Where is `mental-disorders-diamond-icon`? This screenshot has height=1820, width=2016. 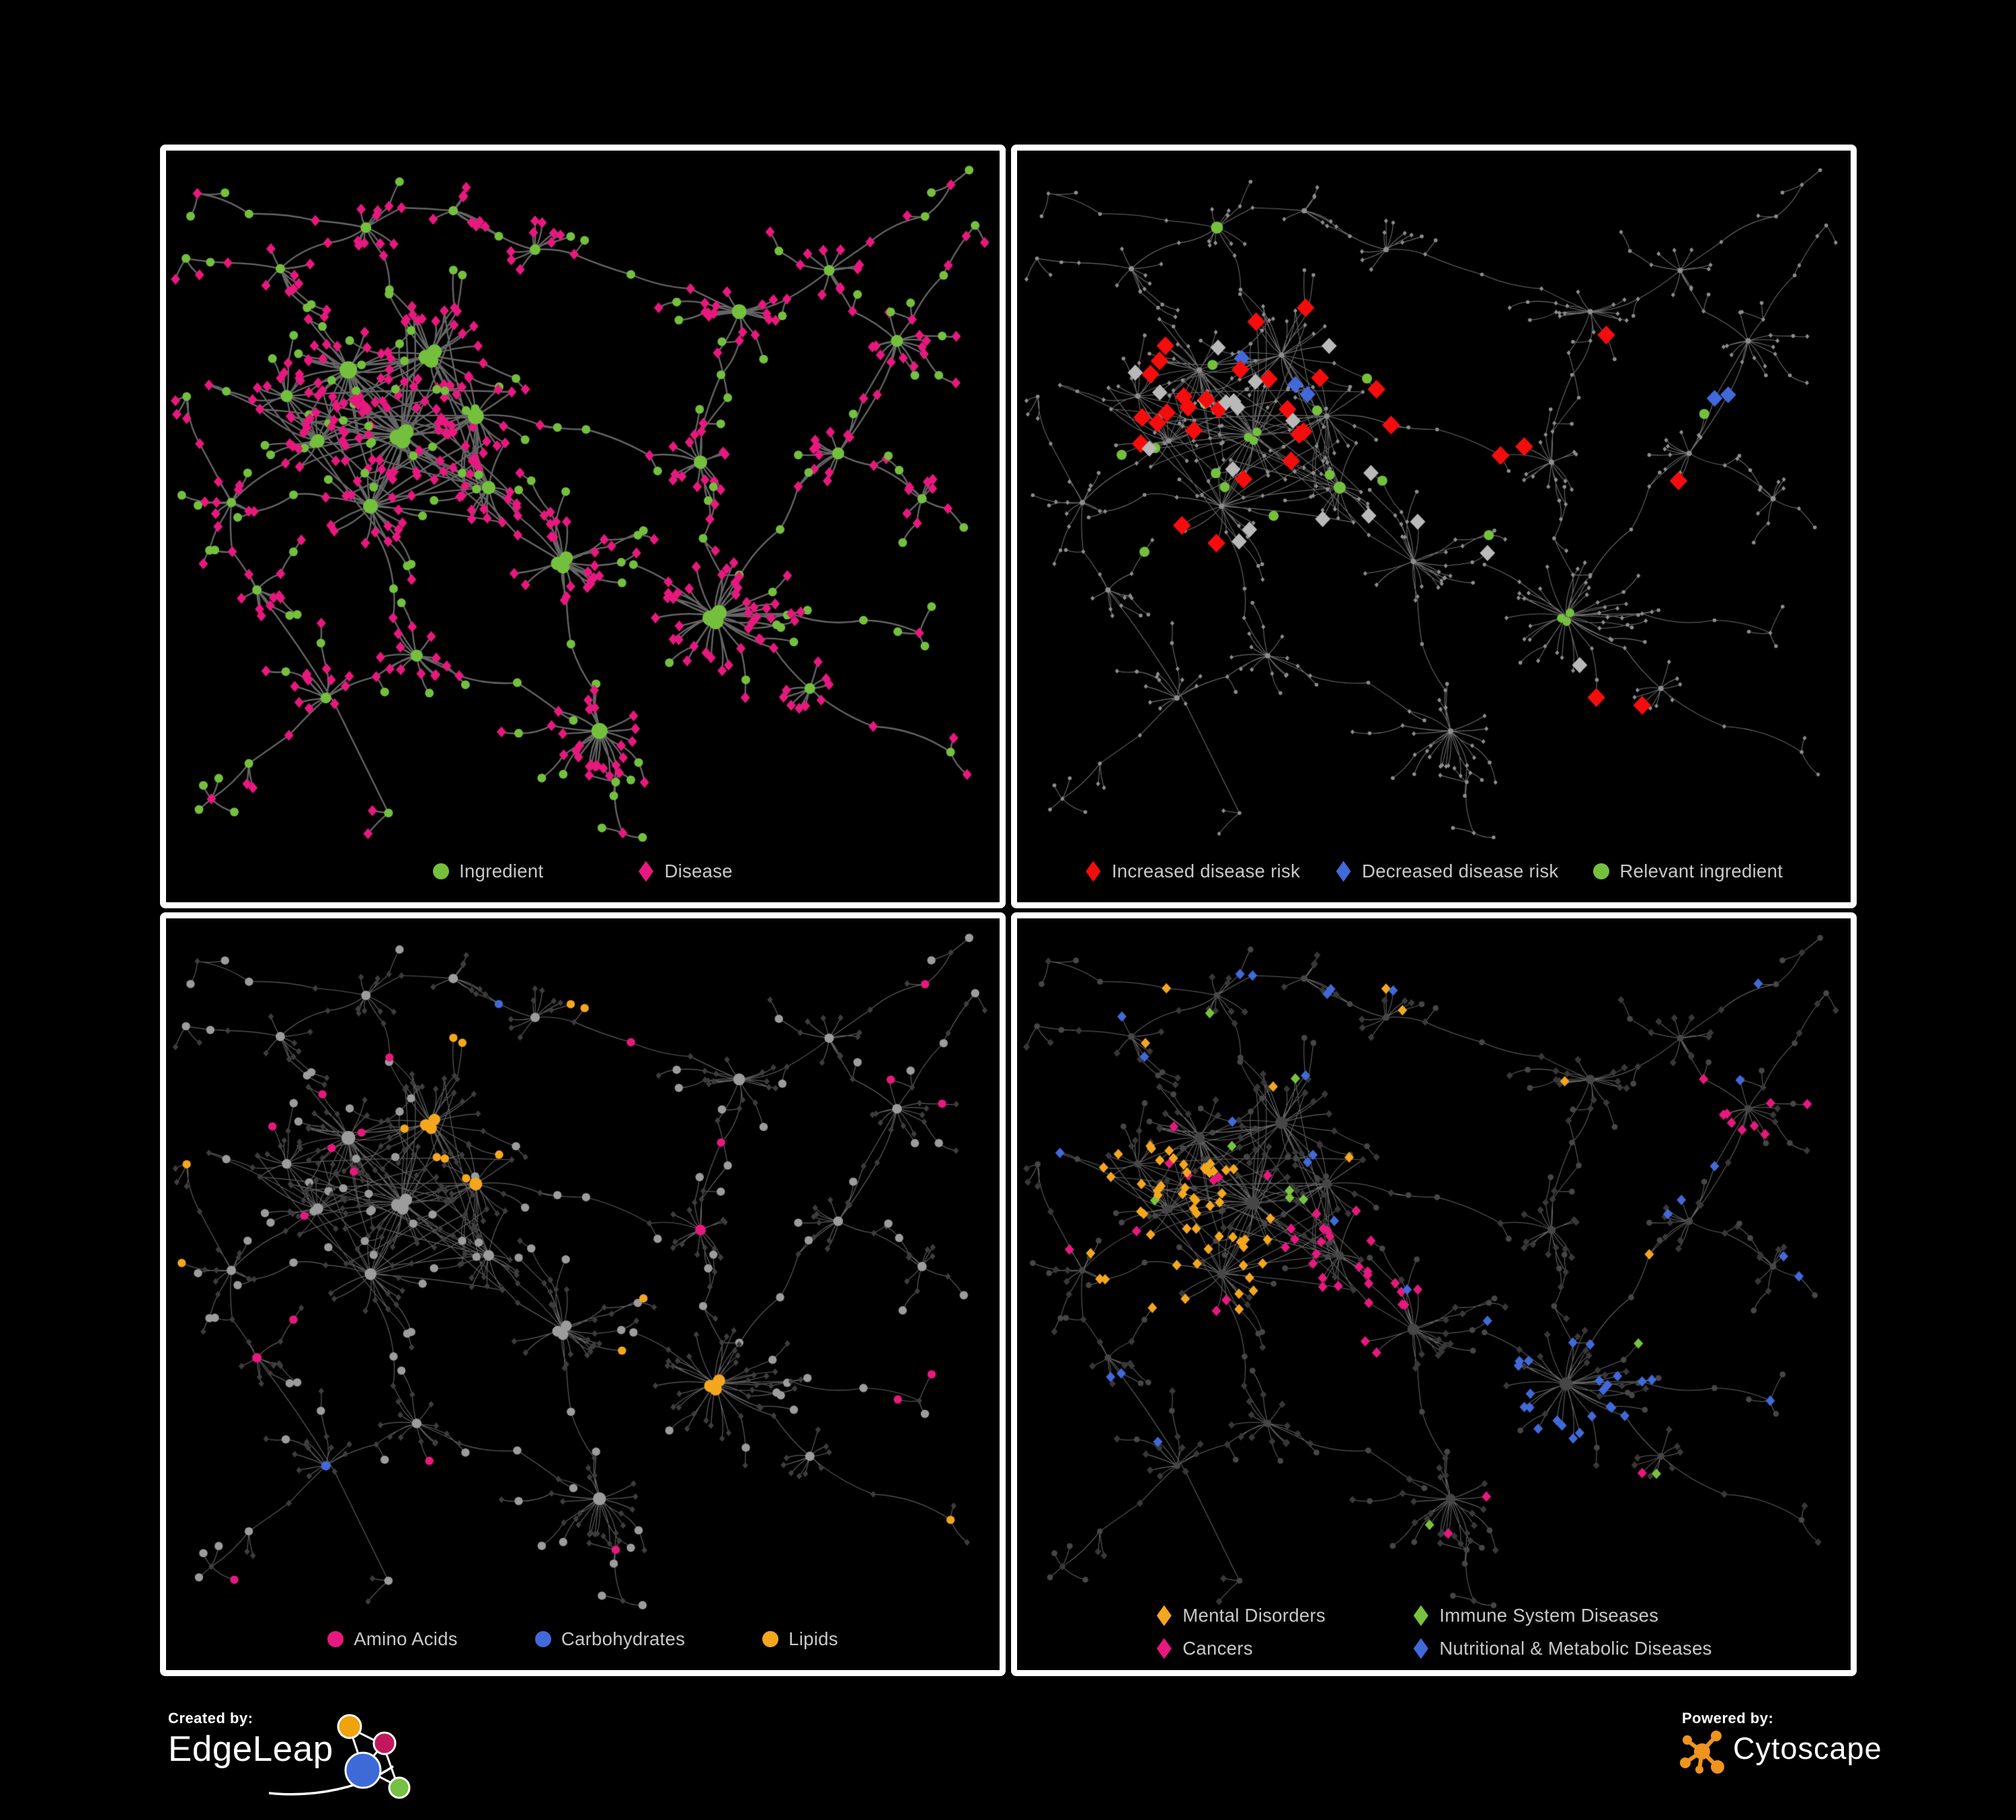
mental-disorders-diamond-icon is located at coordinates (1164, 1615).